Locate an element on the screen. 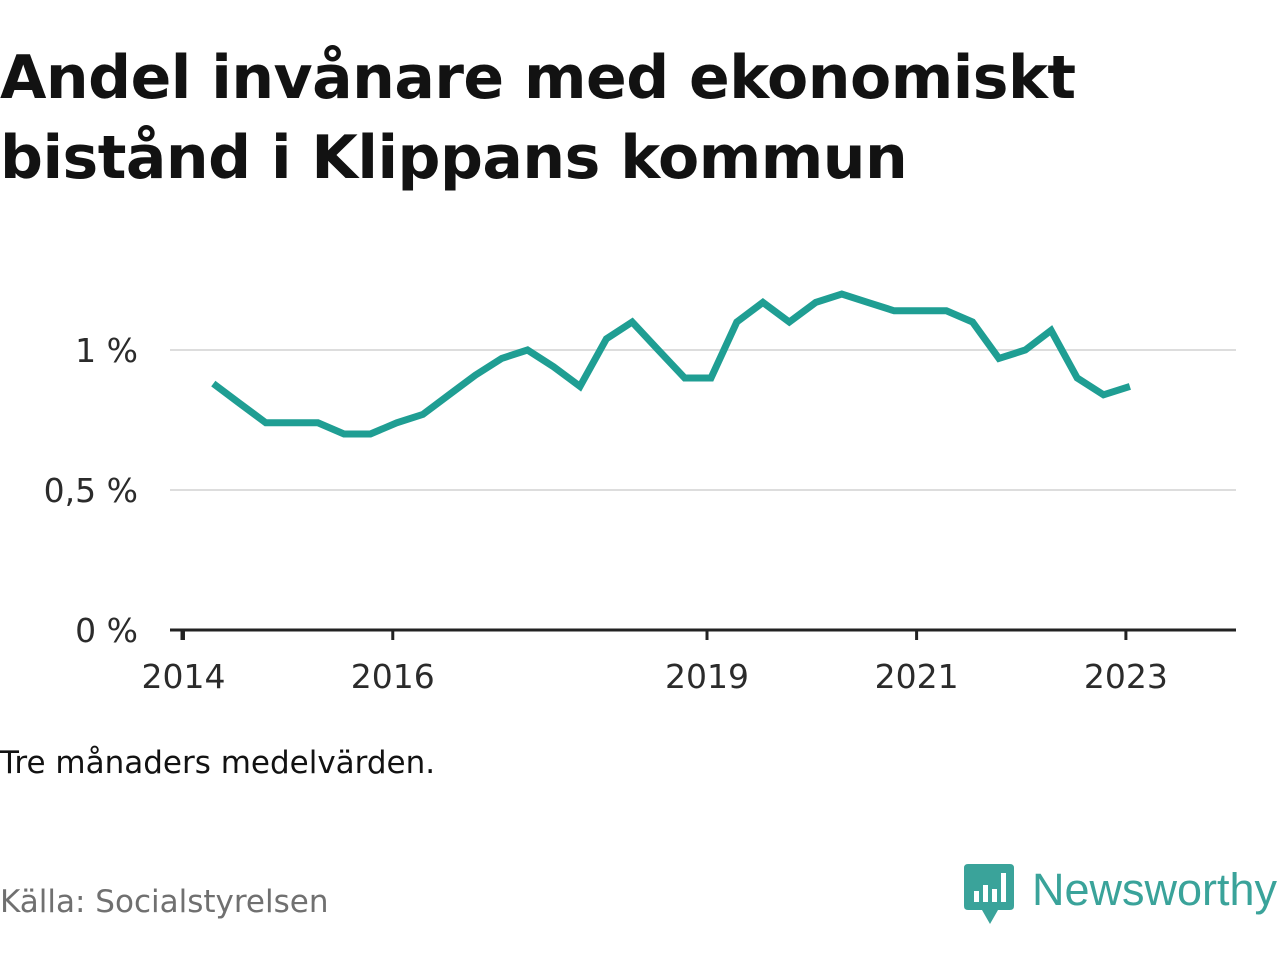 This screenshot has width=1280, height=960. newsworthy-logo: Newsworthy is located at coordinates (1122, 895).